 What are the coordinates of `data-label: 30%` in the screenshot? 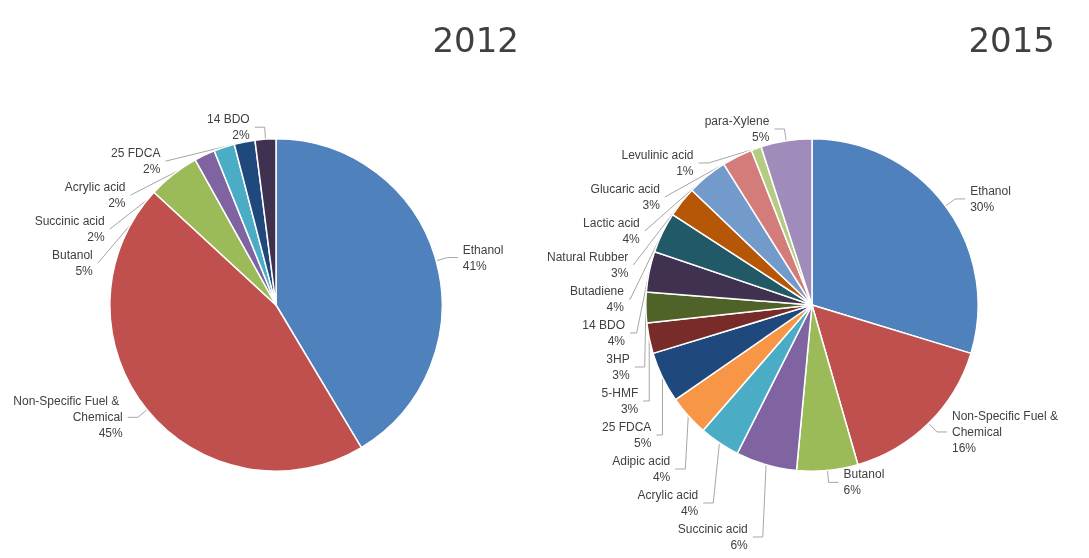 It's located at (982, 206).